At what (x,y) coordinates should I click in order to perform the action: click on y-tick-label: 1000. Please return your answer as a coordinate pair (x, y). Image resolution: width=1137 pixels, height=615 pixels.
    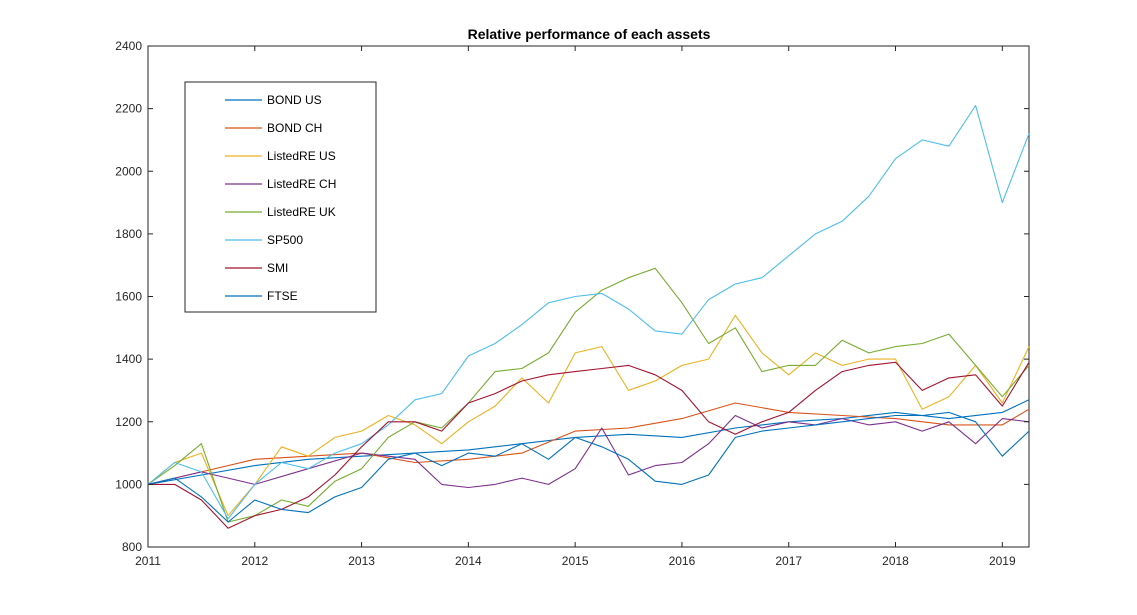
    Looking at the image, I should click on (128, 484).